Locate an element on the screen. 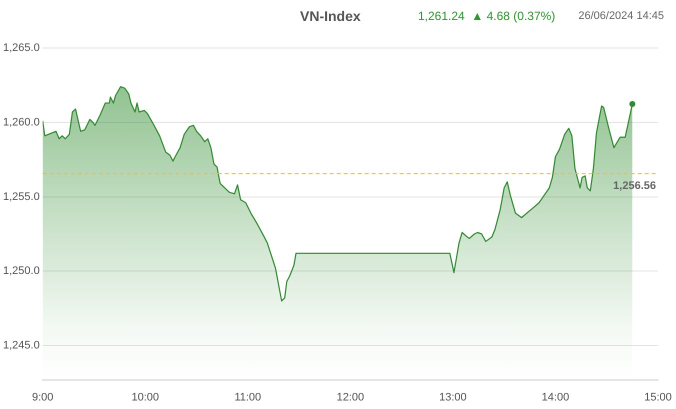  y-tick-label: 1,250.0 is located at coordinates (21, 271).